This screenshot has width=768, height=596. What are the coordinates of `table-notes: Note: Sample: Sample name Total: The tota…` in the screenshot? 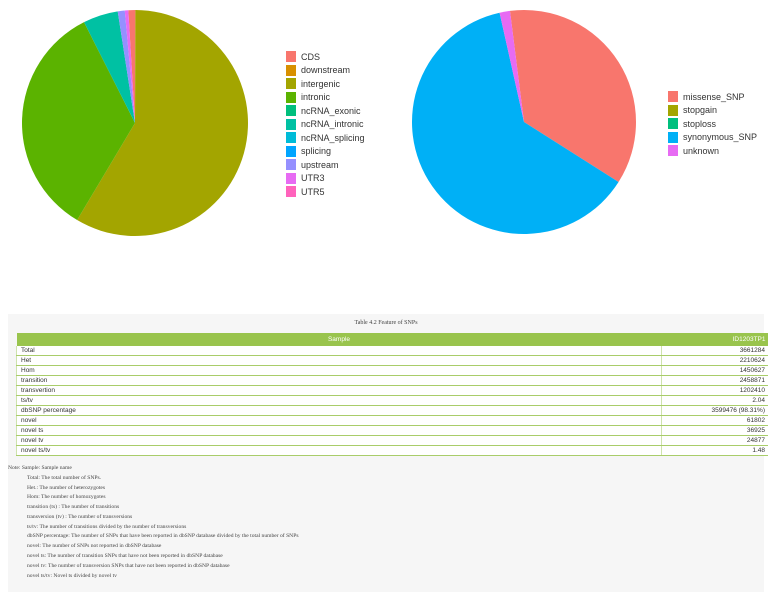 It's located at (153, 524).